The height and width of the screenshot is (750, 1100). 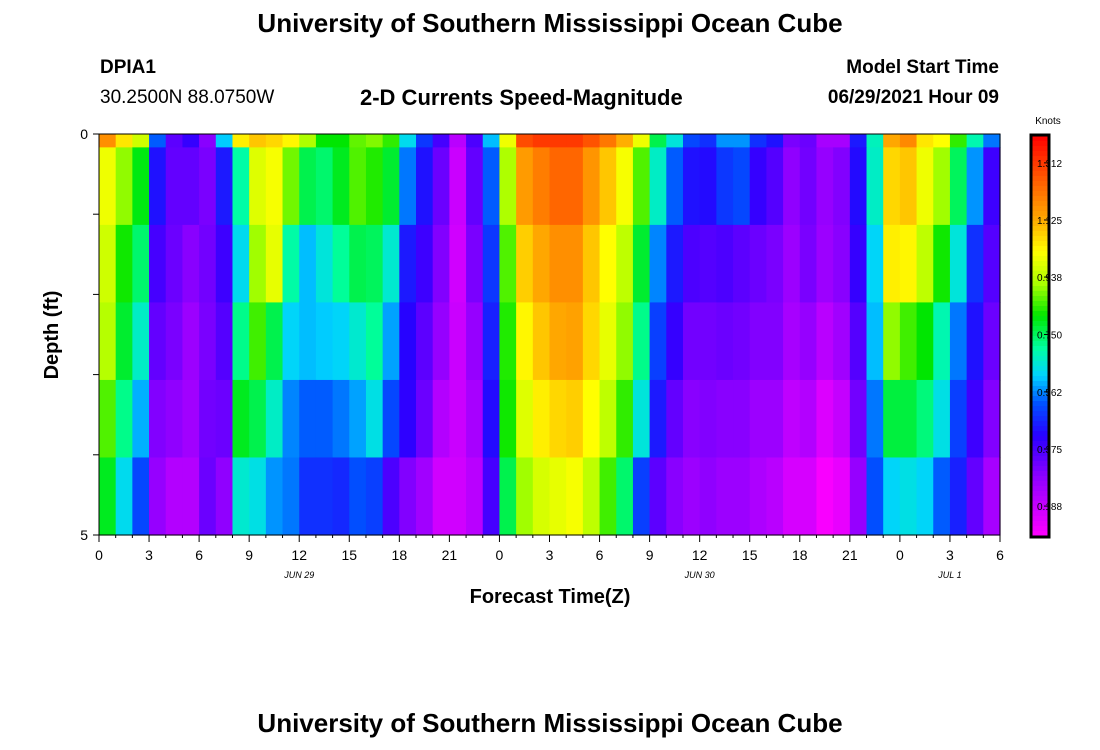 I want to click on colorbar-tick-label: 1.312, so click(x=1049, y=164).